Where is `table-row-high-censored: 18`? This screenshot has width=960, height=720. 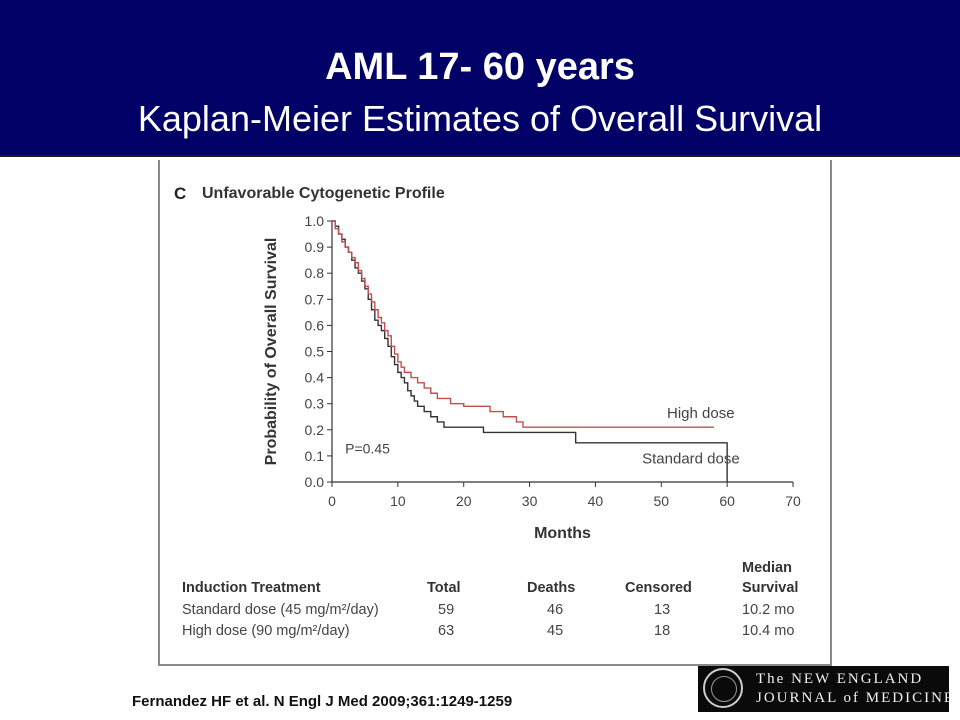 table-row-high-censored: 18 is located at coordinates (662, 631).